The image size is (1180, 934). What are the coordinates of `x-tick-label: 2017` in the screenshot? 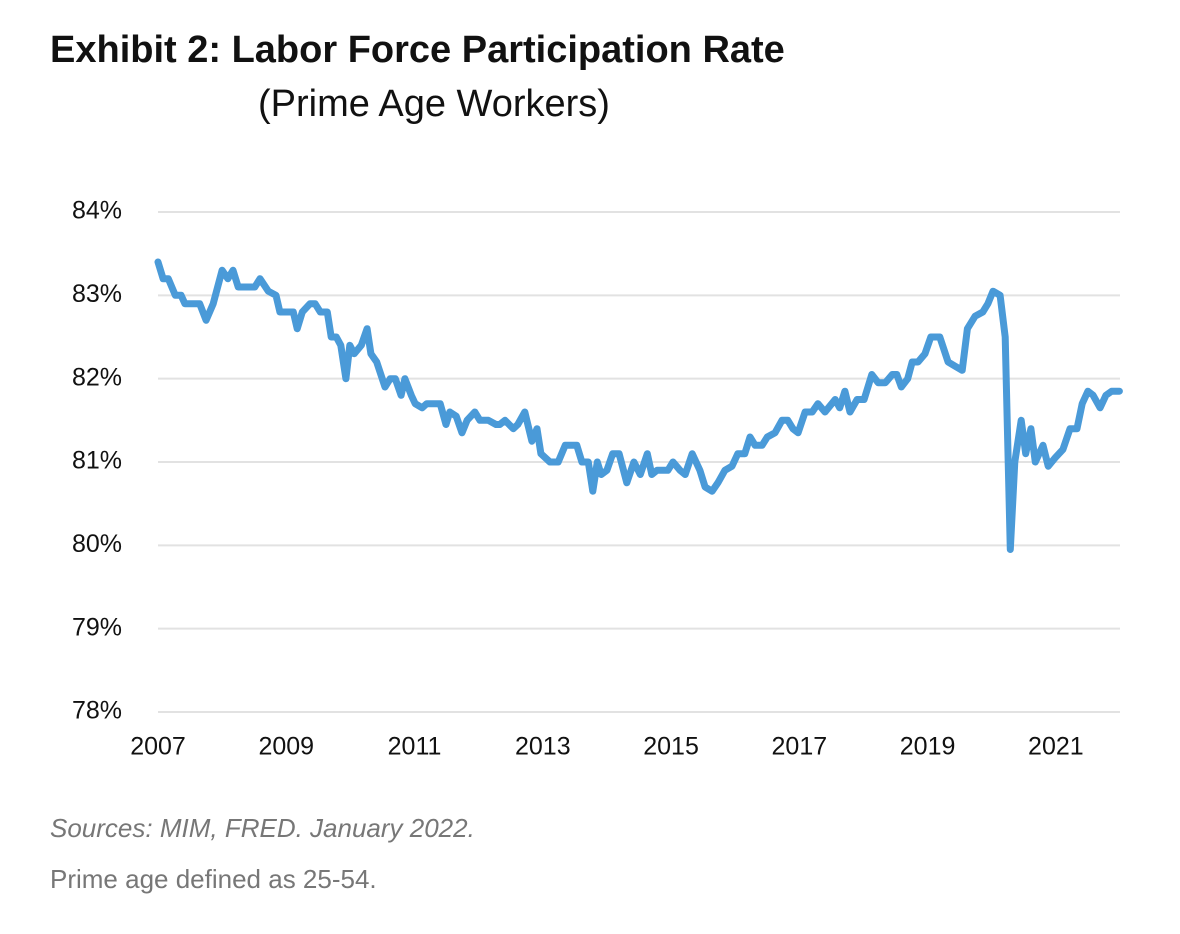 It's located at (800, 747).